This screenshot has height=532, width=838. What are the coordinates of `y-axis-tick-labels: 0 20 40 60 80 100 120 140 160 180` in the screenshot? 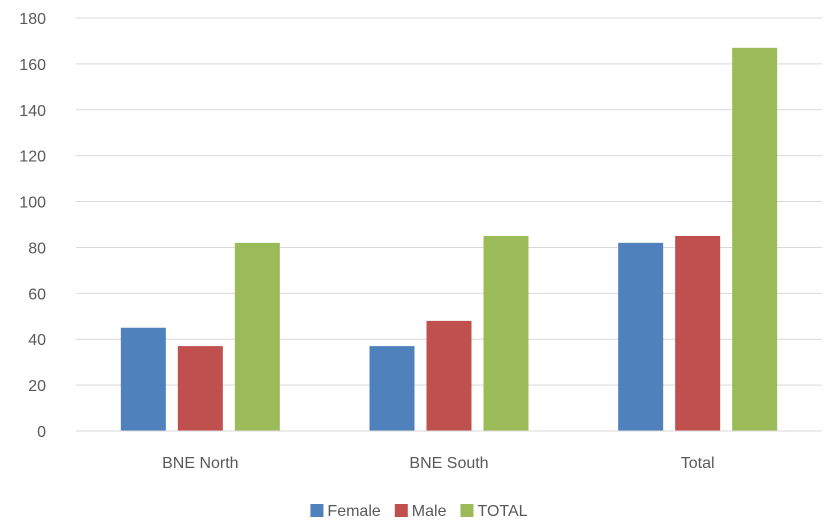 It's located at (32, 226).